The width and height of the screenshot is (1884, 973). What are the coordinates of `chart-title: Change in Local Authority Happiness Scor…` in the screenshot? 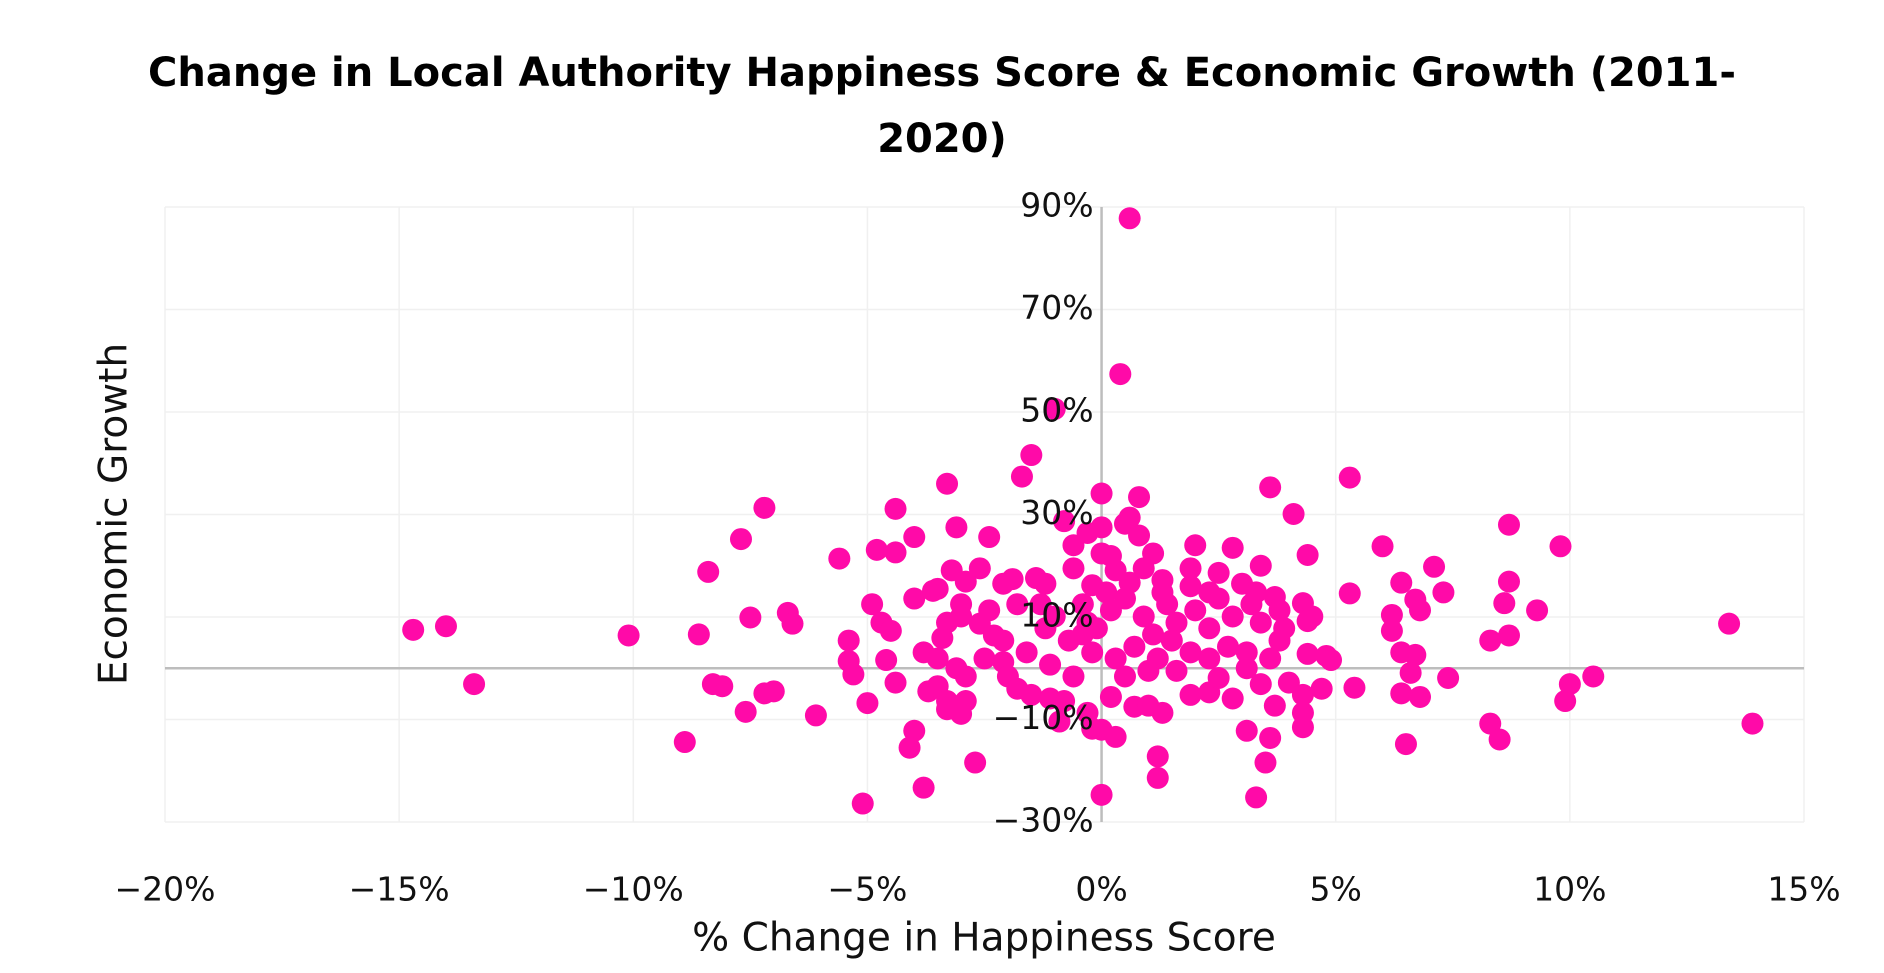 It's located at (942, 106).